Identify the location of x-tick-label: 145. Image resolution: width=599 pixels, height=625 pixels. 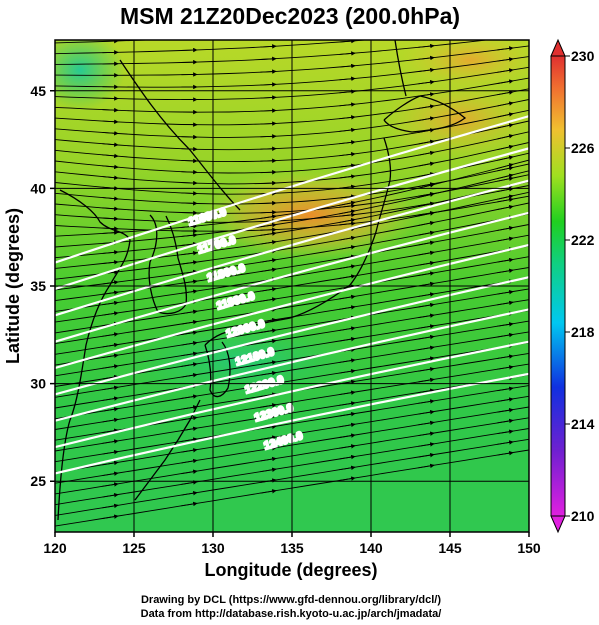
(450, 548).